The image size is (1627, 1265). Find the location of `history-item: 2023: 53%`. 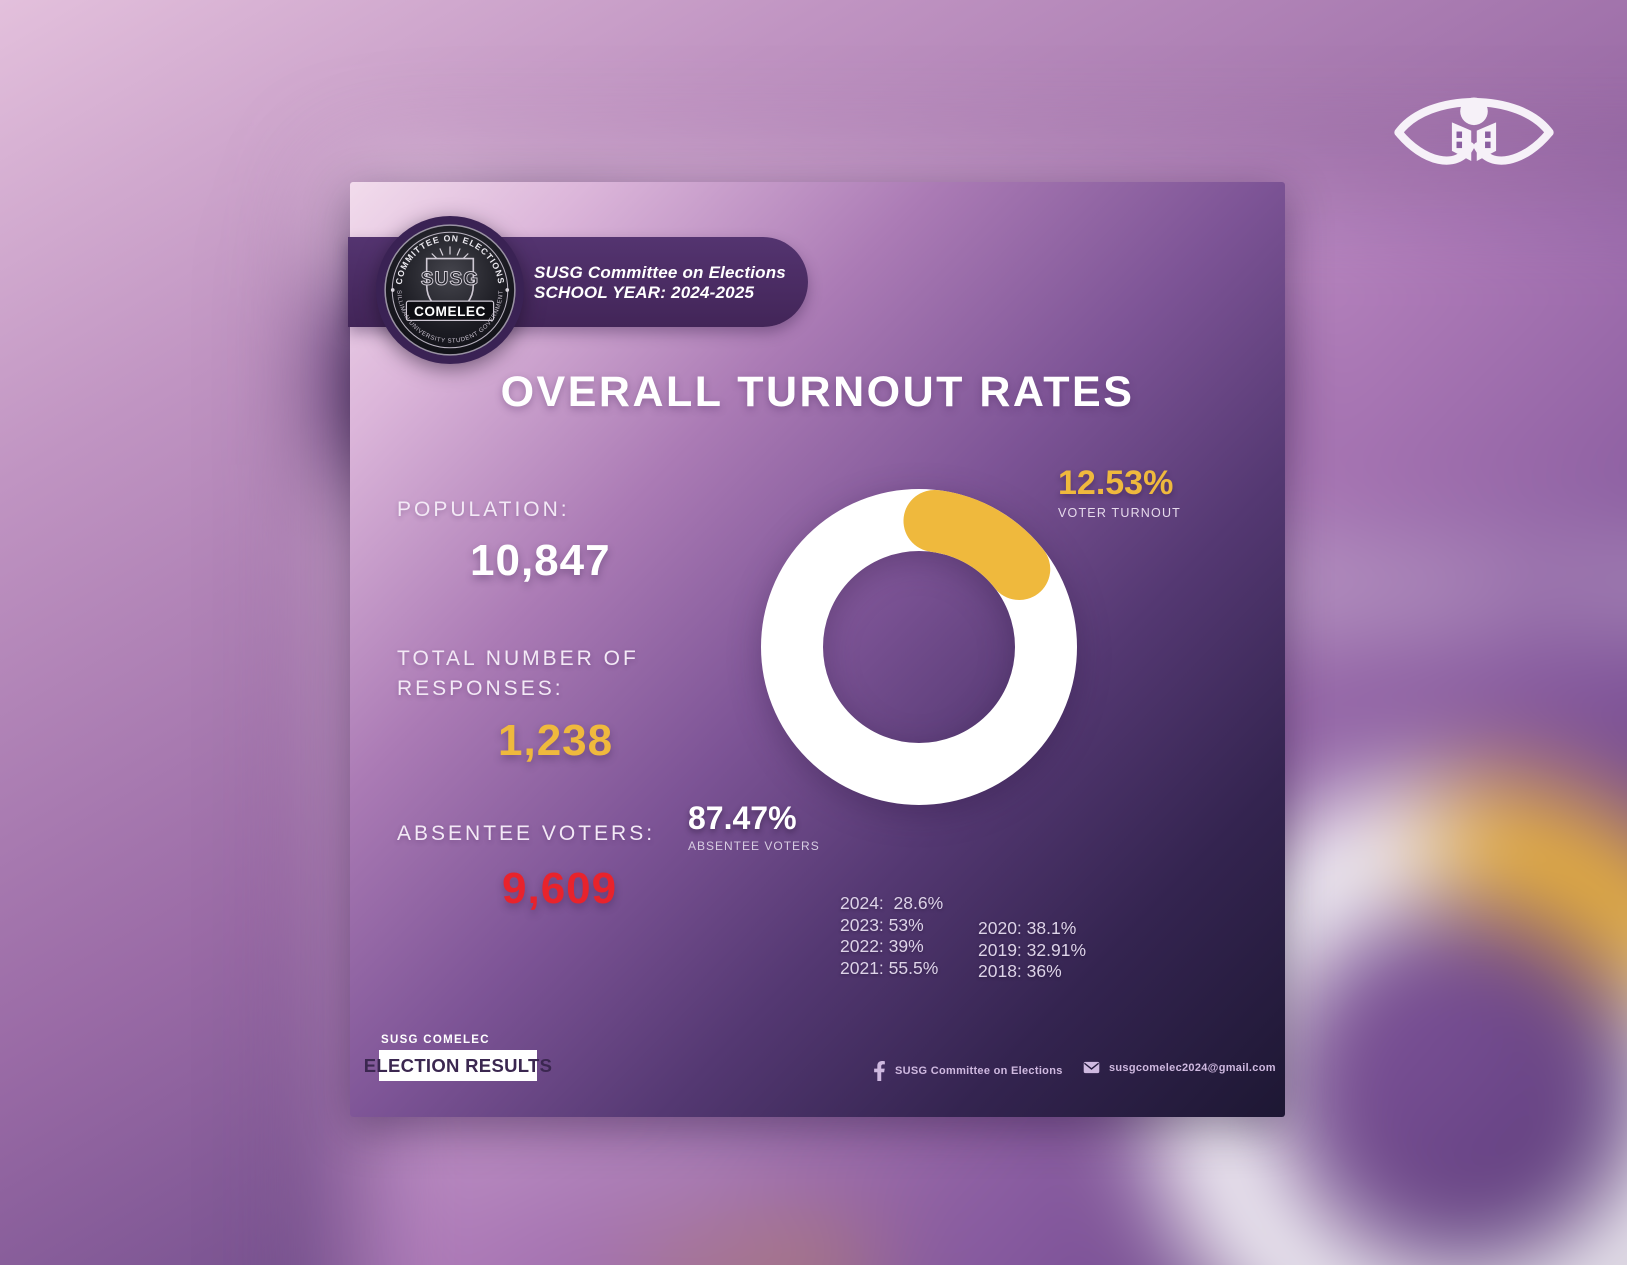

history-item: 2023: 53% is located at coordinates (882, 924).